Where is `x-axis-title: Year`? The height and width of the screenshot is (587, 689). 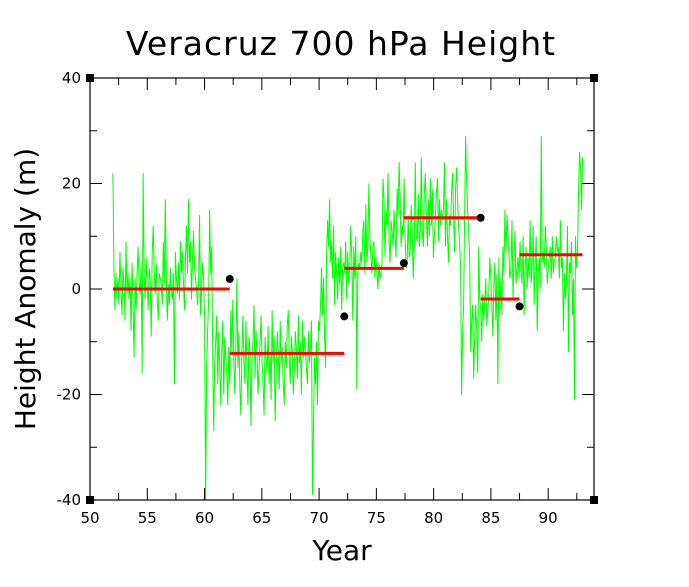
x-axis-title: Year is located at coordinates (341, 550).